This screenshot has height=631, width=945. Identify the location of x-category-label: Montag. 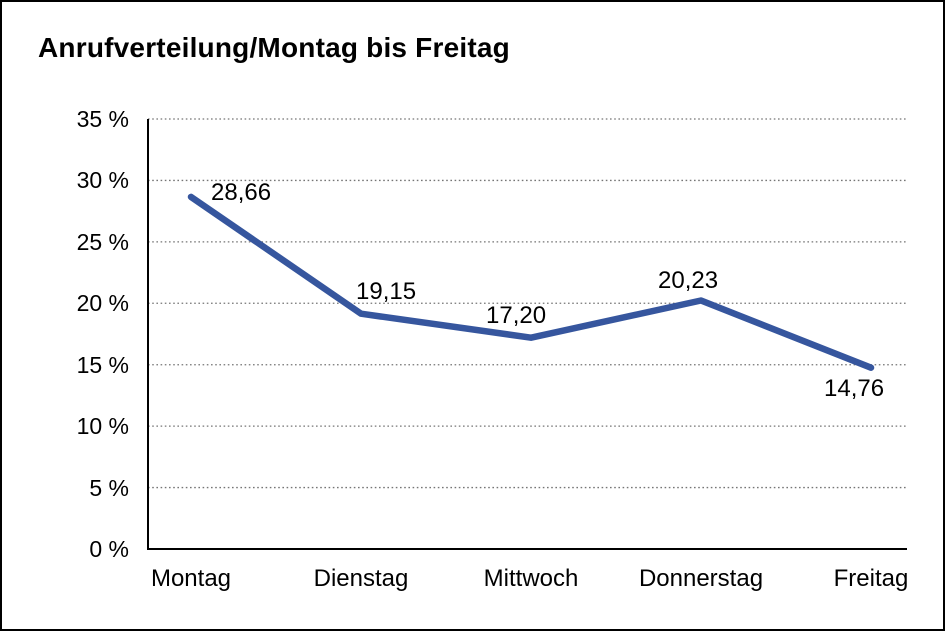
(191, 578).